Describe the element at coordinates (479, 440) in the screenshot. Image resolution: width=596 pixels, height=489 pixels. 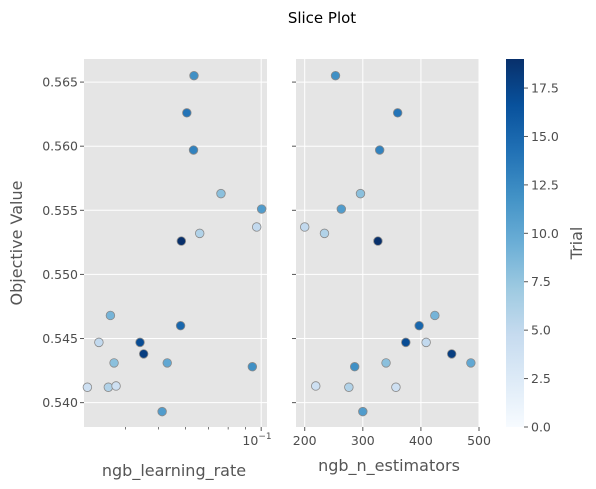
I see `x-tick-label: 500` at that location.